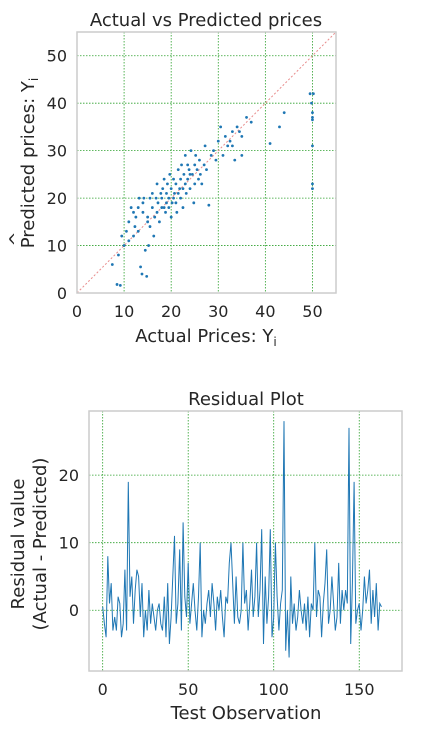  I want to click on residual-x-label: Test Observation, so click(246, 713).